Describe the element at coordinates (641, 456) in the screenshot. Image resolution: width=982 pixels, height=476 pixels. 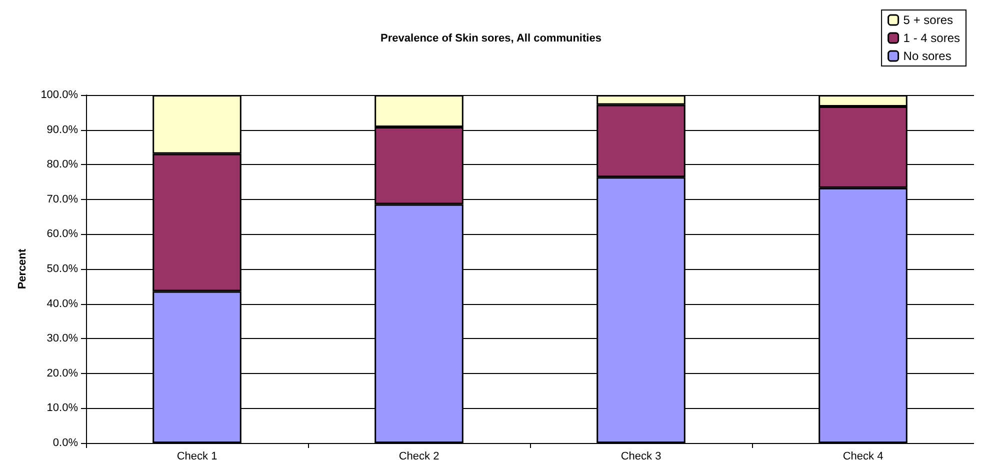
I see `x-tick-label: Check 3` at that location.